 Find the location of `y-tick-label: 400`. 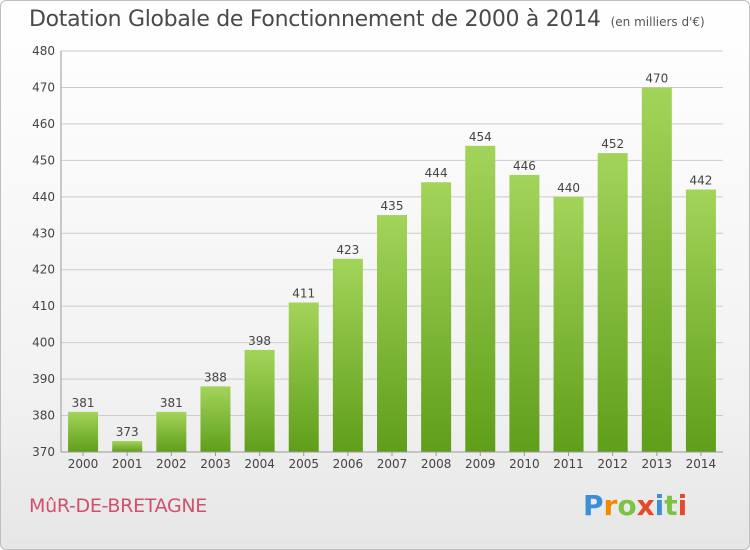

y-tick-label: 400 is located at coordinates (43, 343).